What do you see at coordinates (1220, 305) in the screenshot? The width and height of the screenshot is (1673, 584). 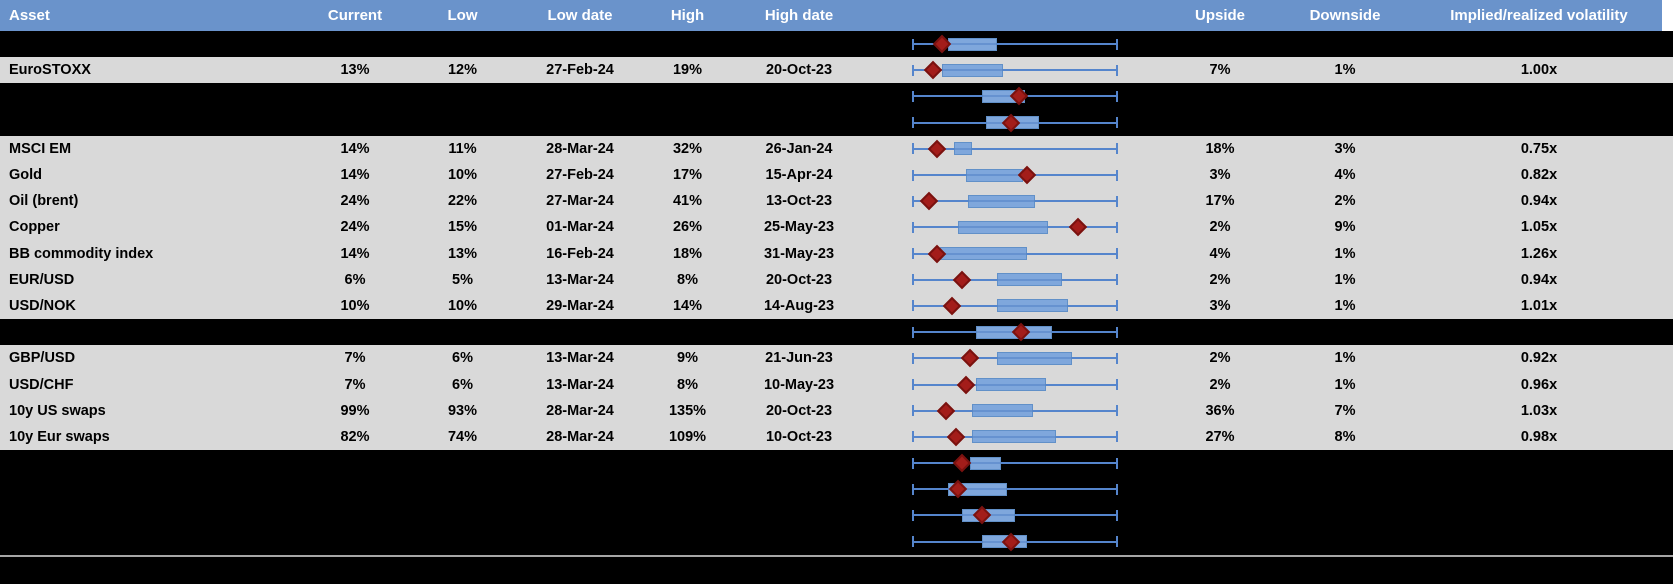 I see `cell-upside: 3%` at bounding box center [1220, 305].